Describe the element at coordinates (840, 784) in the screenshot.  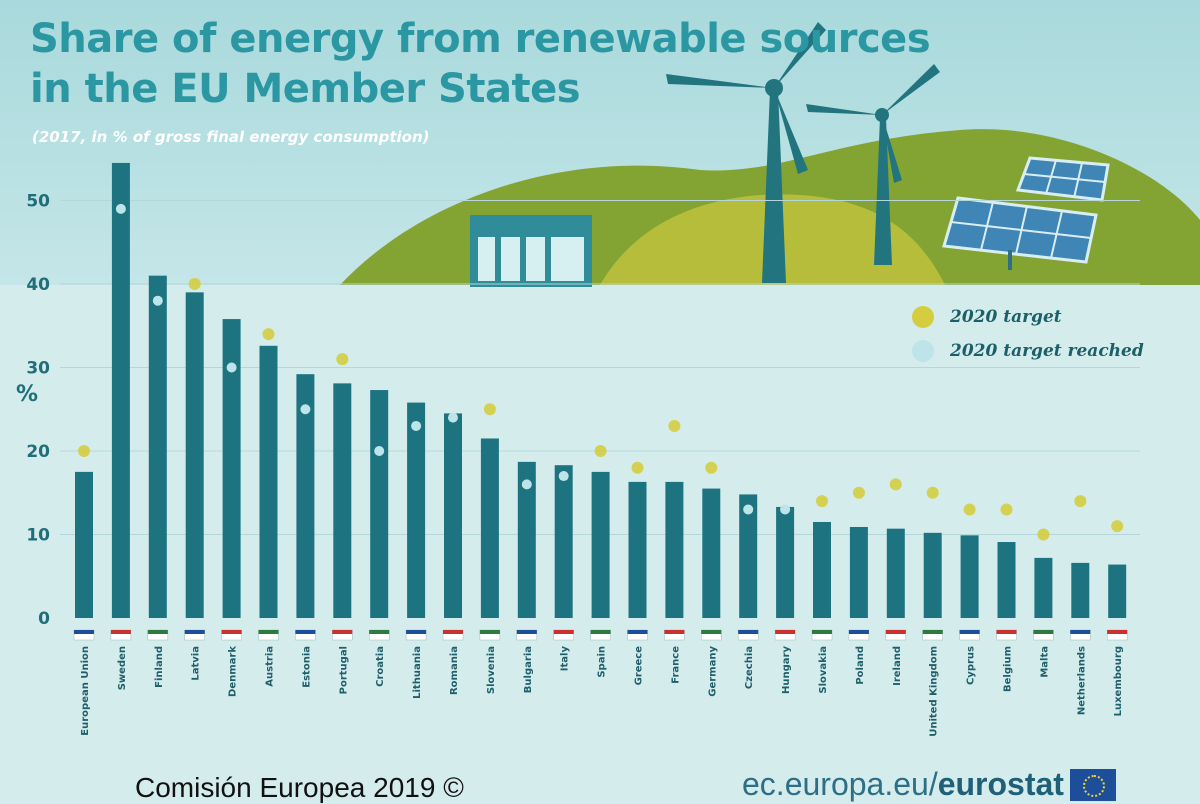
I see `source-url: ec.europa.eu/` at that location.